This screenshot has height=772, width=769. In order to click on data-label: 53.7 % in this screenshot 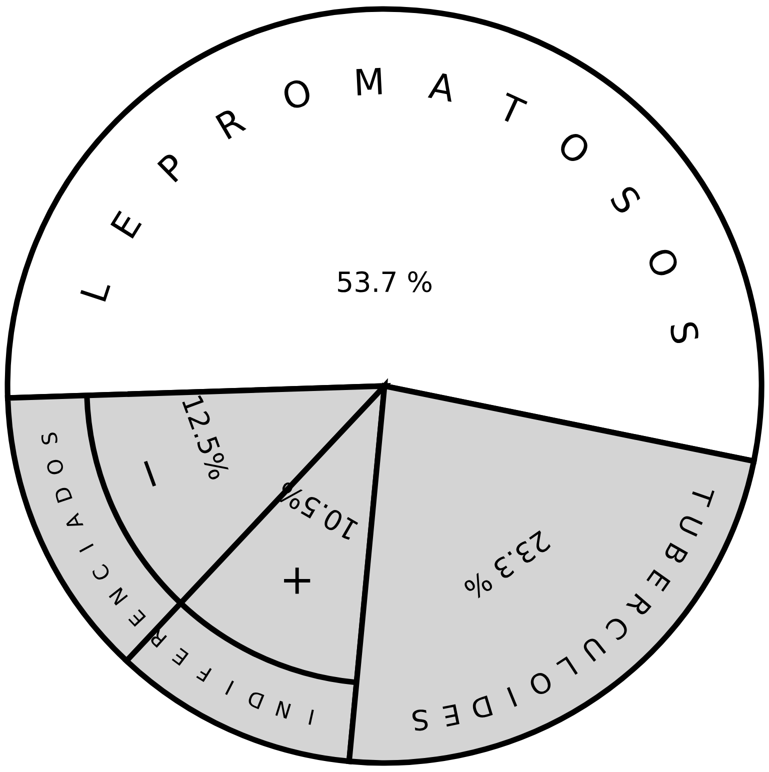, I will do `click(385, 281)`.